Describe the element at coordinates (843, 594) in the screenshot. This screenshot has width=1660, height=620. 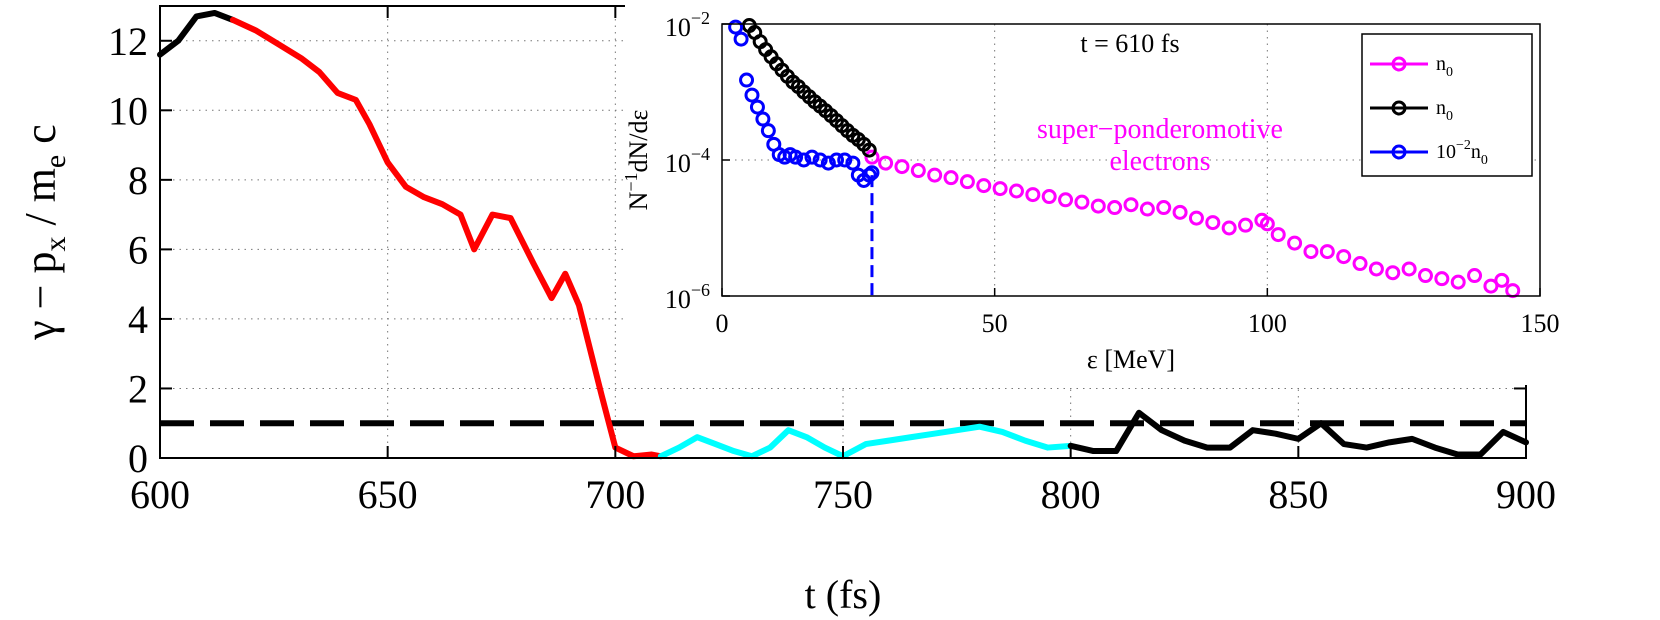
I see `main-x-axis-label: t (fs)` at that location.